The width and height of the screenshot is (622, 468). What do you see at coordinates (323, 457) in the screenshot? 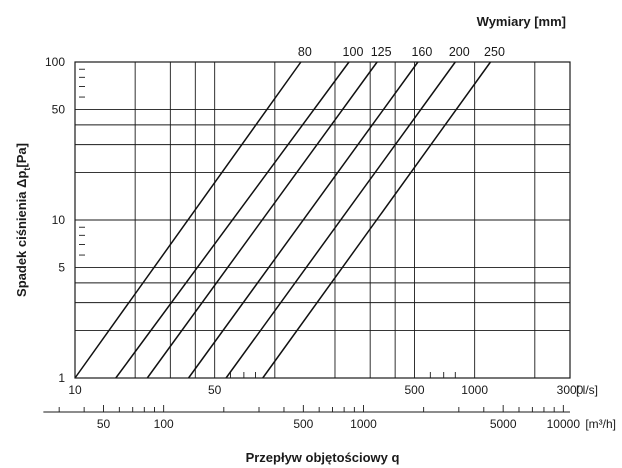
I see `x-axis-title: Przepływ objętościowy q` at bounding box center [323, 457].